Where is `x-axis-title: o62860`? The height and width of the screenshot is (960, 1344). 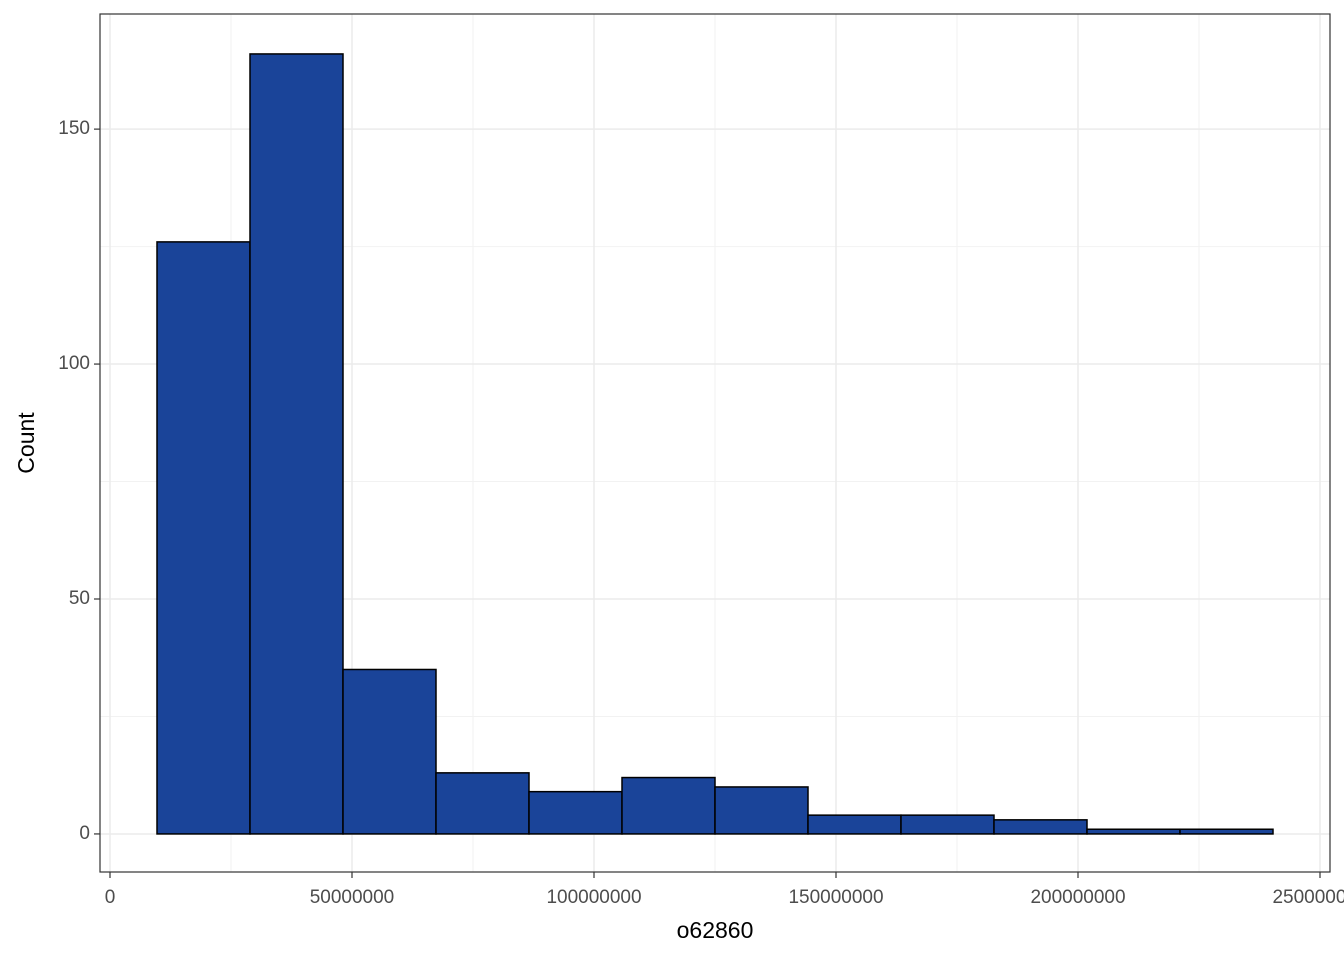
x-axis-title: o62860 is located at coordinates (715, 930).